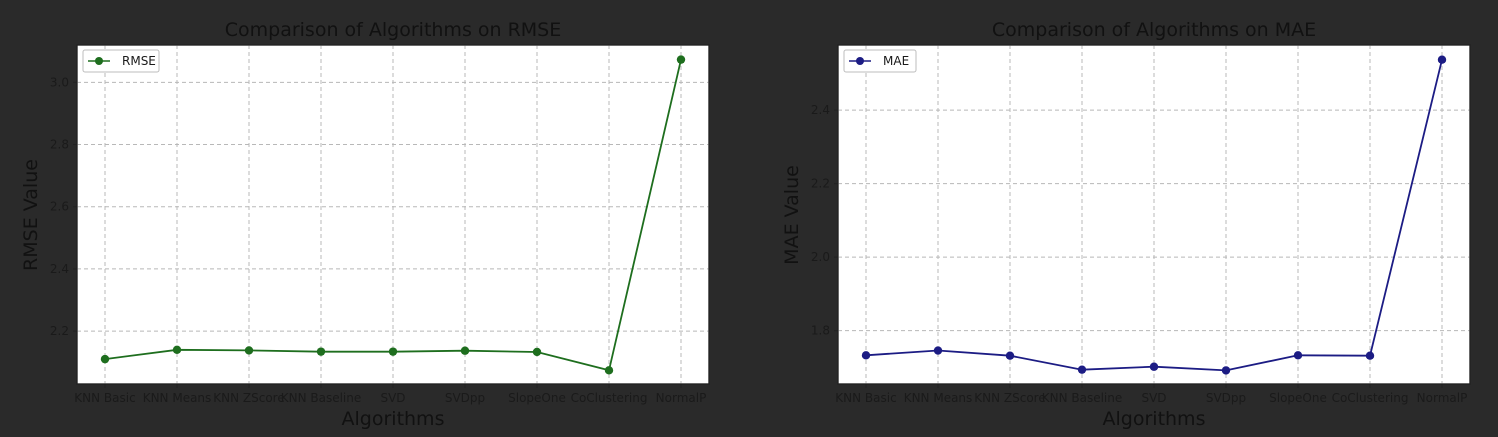 This screenshot has height=437, width=1498. I want to click on legend: MAE, so click(880, 61).